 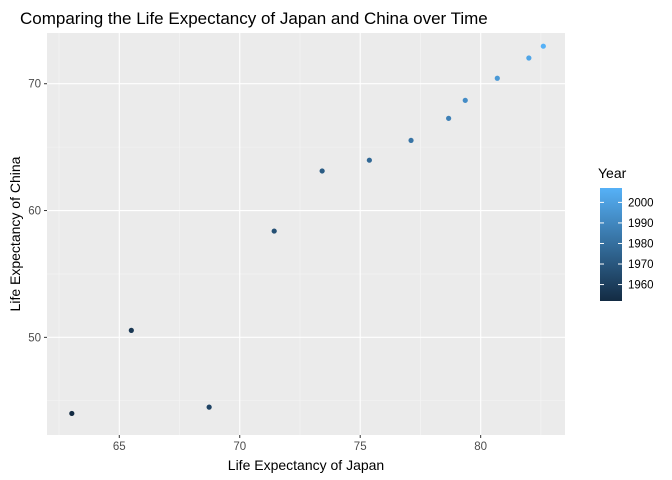 I want to click on legend-title: Year, so click(x=612, y=173).